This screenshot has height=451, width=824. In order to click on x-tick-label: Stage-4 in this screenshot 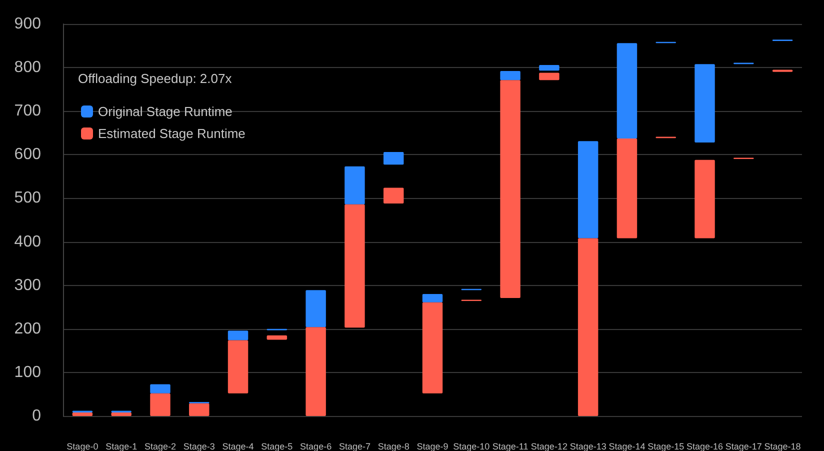, I will do `click(238, 446)`.